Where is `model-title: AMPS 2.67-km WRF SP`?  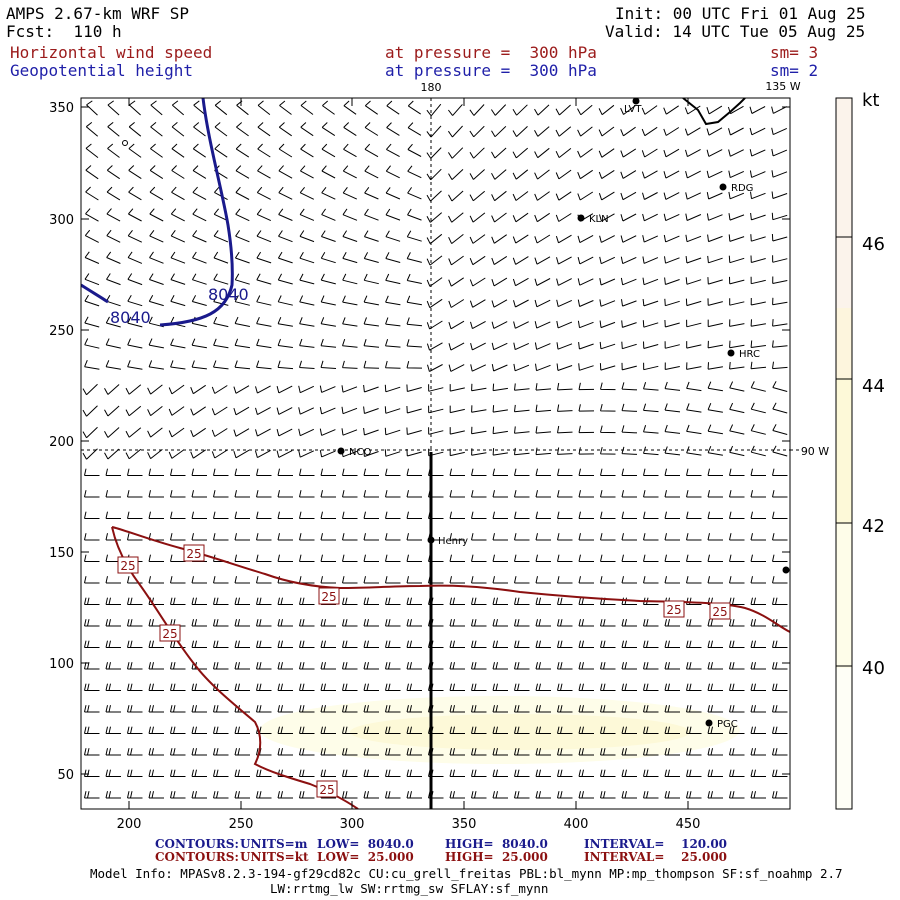
model-title: AMPS 2.67-km WRF SP is located at coordinates (98, 13).